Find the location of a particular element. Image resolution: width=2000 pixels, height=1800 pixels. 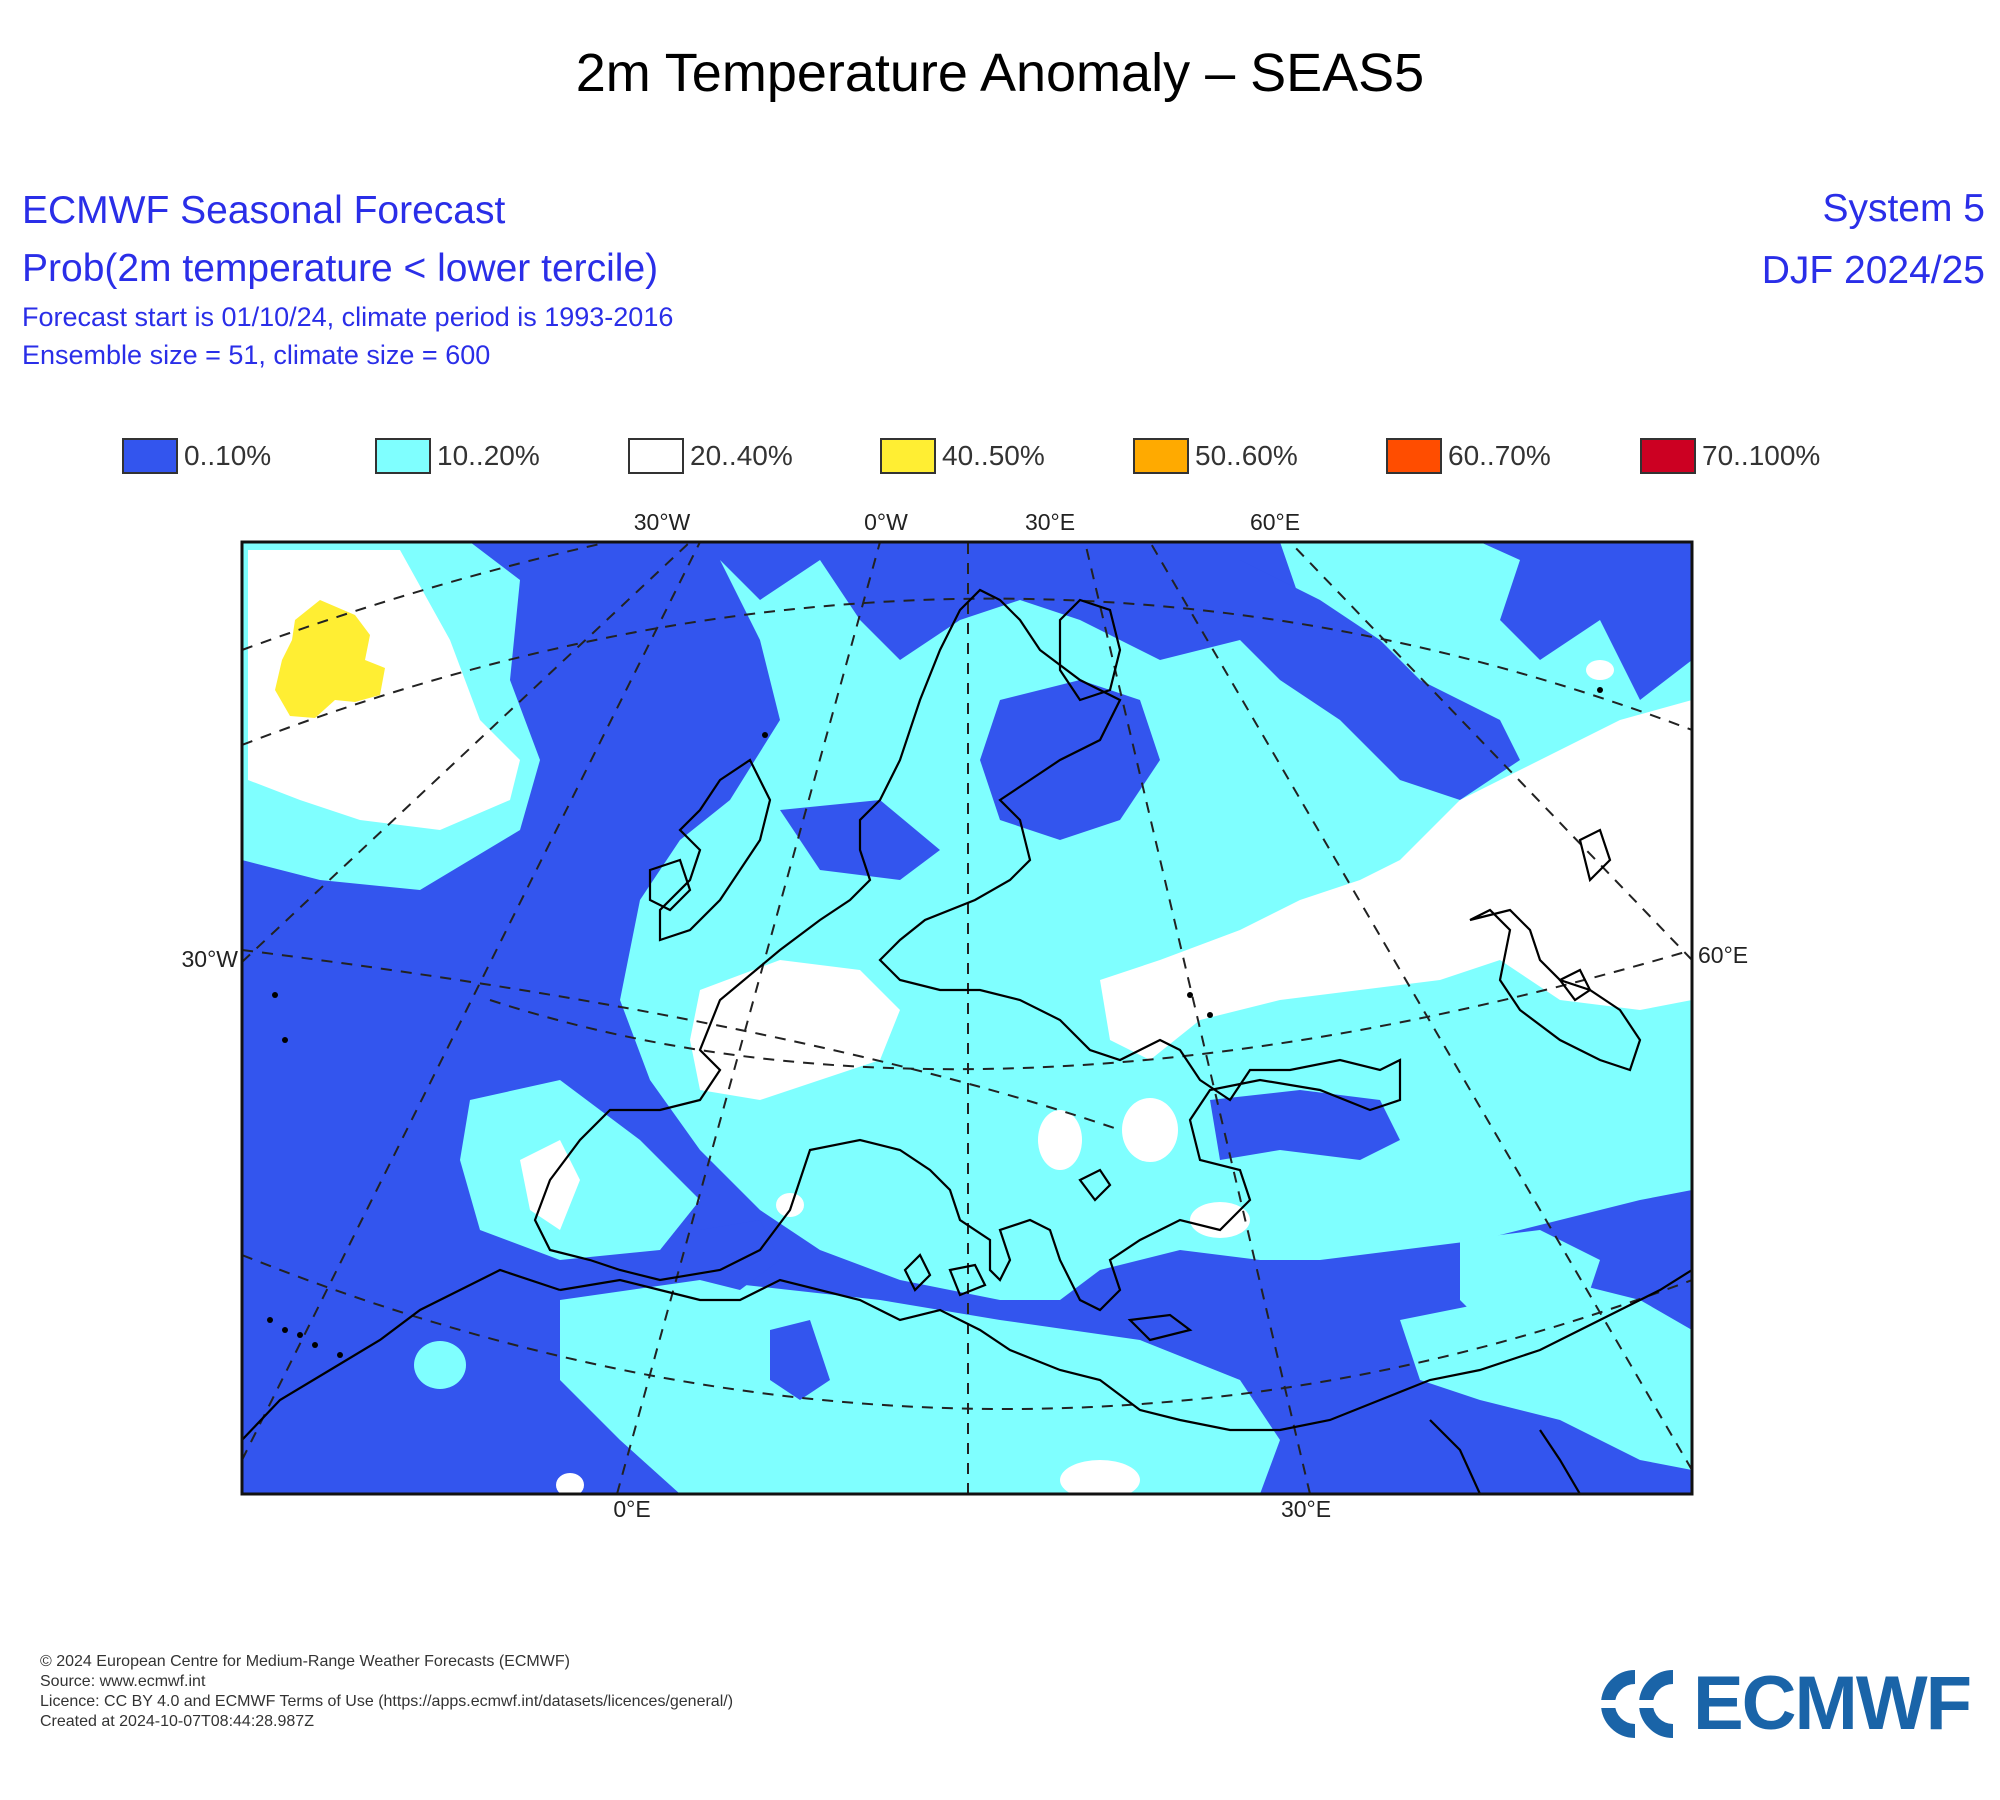

grid-label-top: 30°E is located at coordinates (1050, 522).